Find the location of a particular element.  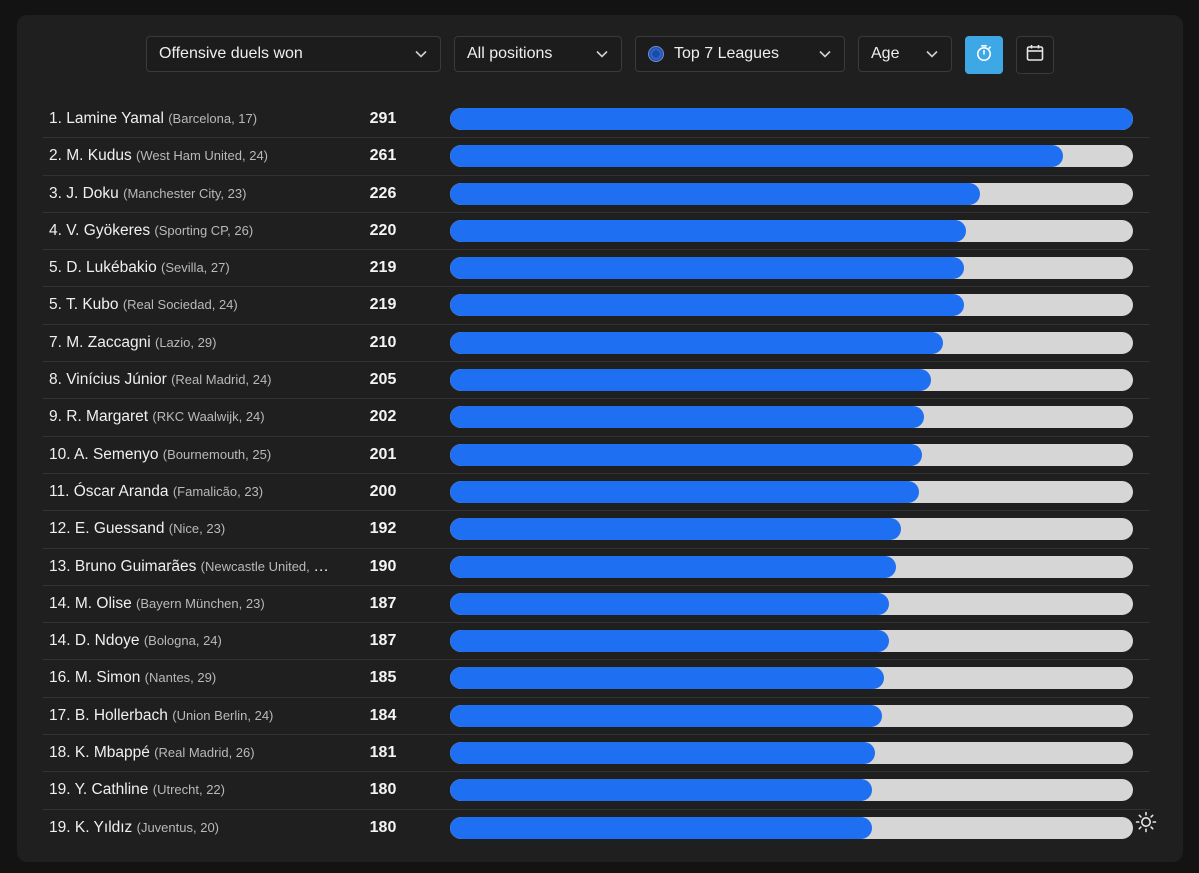

player-row: 14. D. Ndoye (Bologna, 24) 187 is located at coordinates (596, 642).